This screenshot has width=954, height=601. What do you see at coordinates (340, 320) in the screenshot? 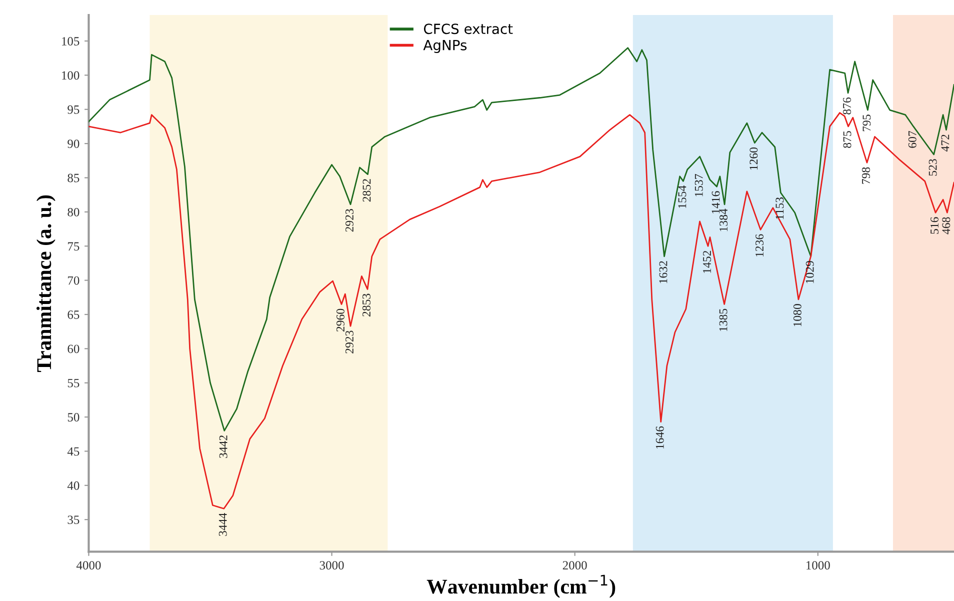
I see `annotation: 2960` at bounding box center [340, 320].